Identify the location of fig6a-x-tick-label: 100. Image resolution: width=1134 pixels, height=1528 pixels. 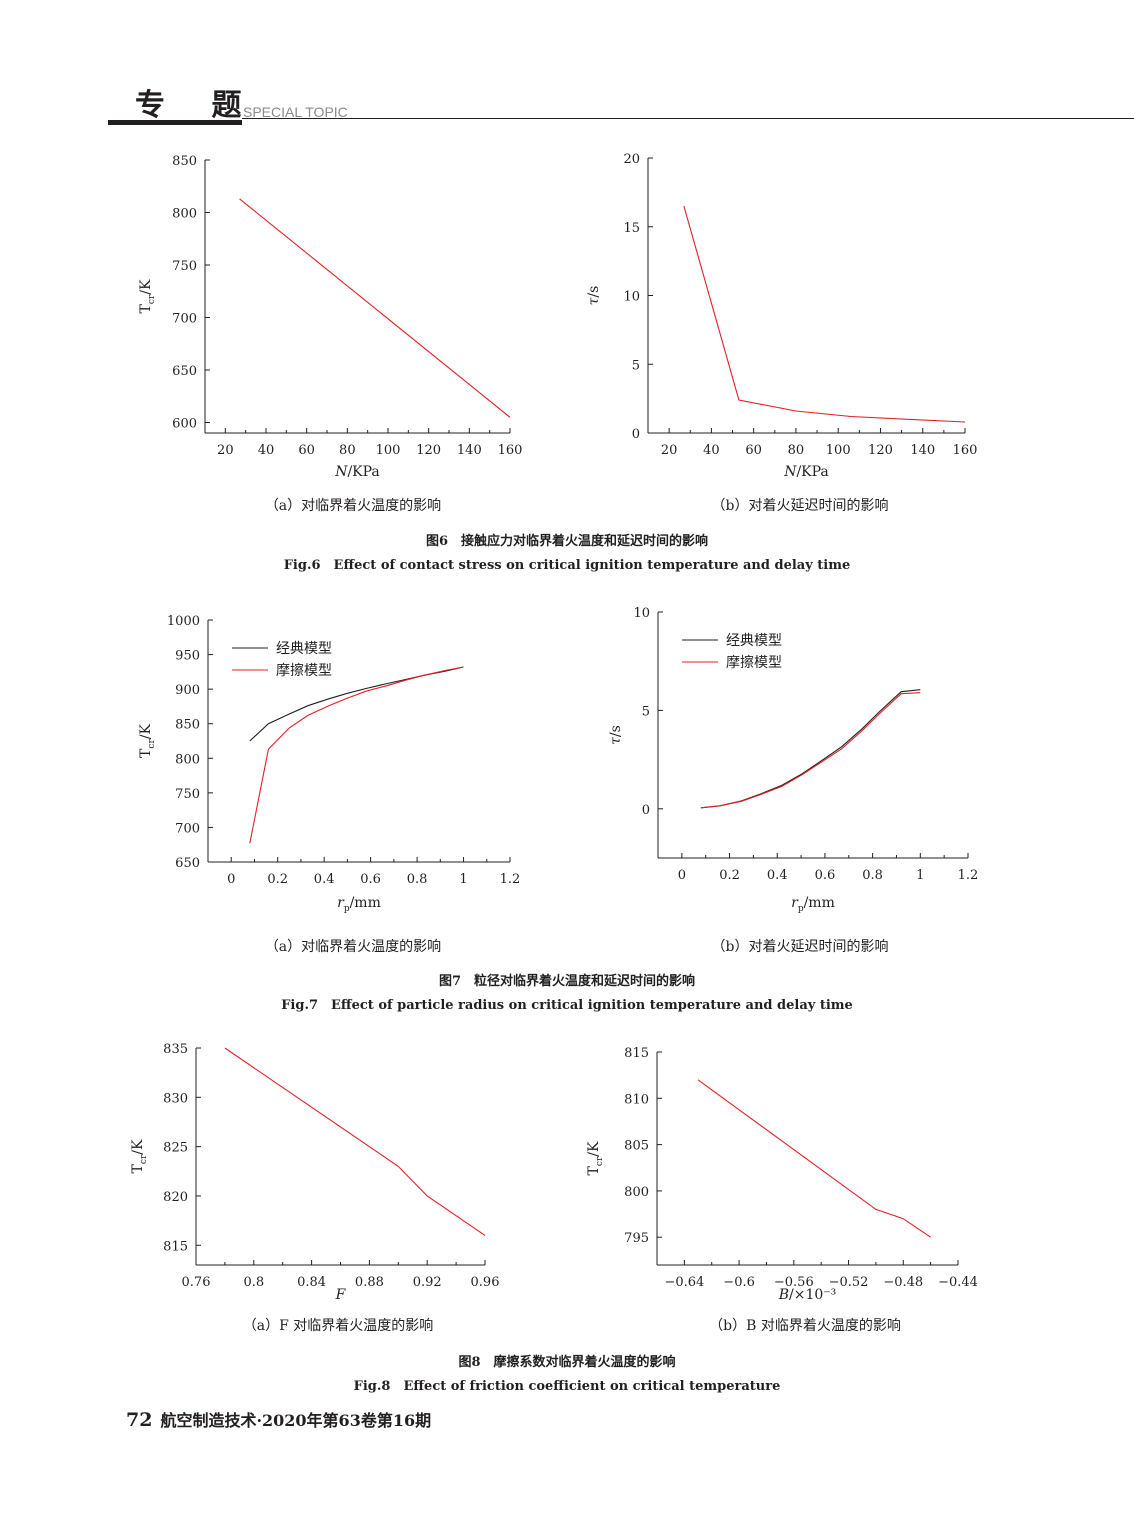
(388, 450).